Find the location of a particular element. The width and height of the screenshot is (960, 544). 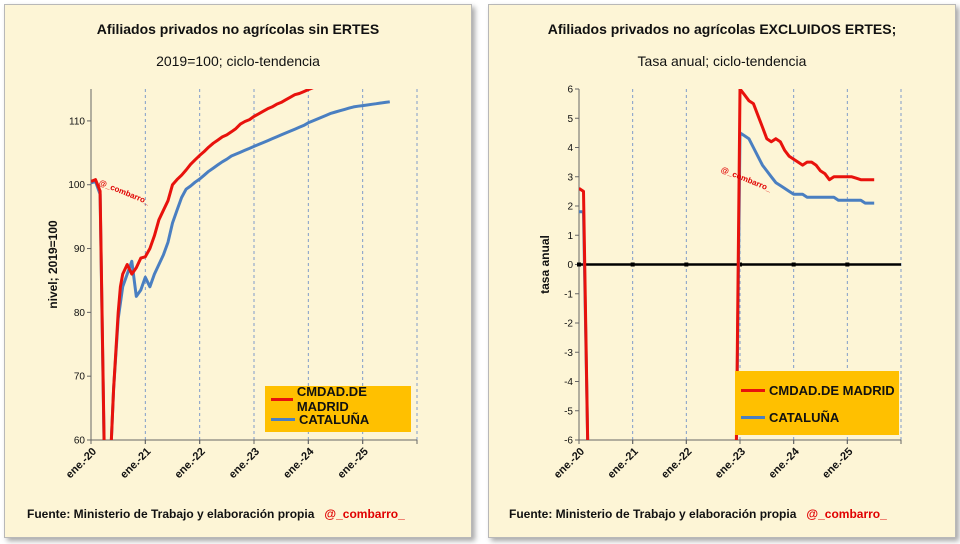

y-tick-label: -4 is located at coordinates (568, 382).